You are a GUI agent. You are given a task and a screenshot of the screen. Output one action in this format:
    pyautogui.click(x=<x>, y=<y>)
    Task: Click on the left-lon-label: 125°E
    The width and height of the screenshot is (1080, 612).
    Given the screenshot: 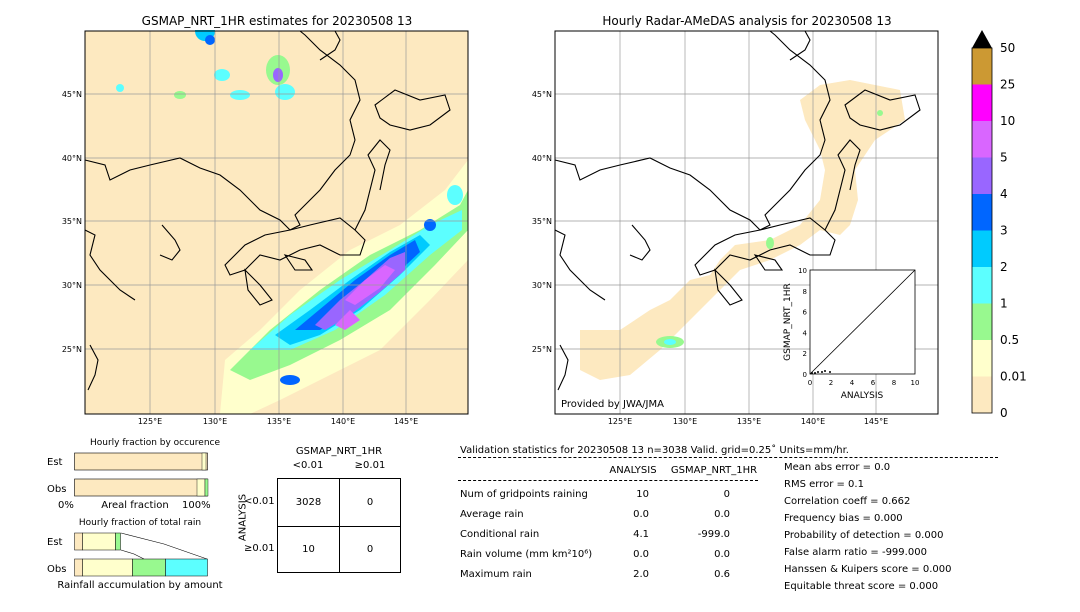 What is the action you would take?
    pyautogui.click(x=150, y=421)
    